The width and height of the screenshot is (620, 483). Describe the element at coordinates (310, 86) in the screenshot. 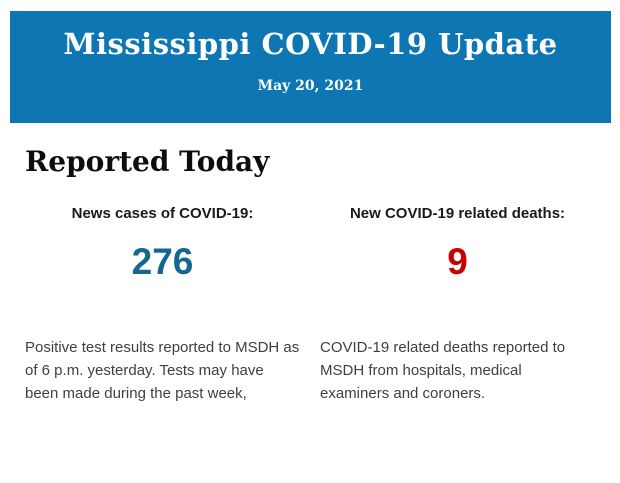

I see `banner-date: May 20, 2021` at that location.